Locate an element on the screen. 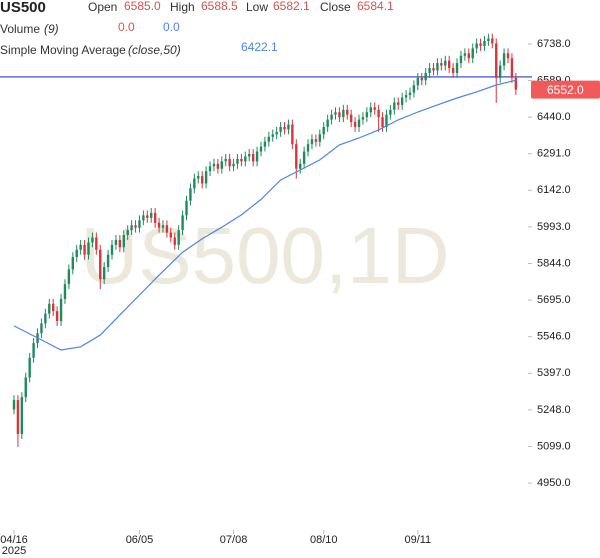  y-tick-label: 5546.0 is located at coordinates (554, 337).